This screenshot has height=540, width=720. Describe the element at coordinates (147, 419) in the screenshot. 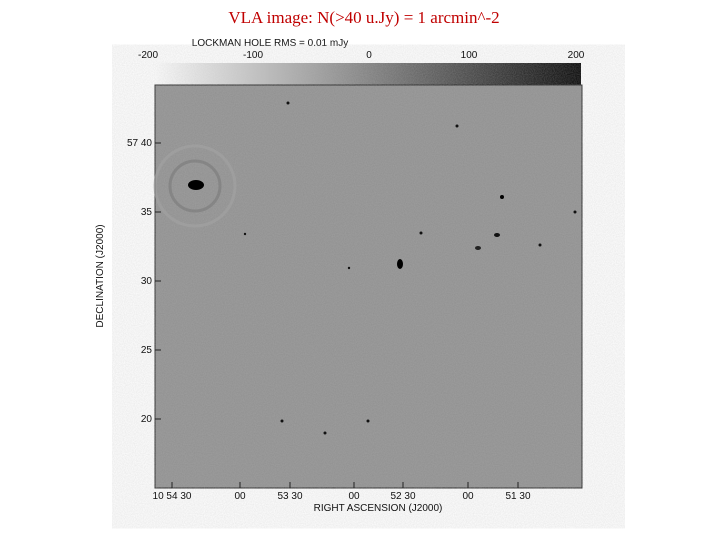

I see `y-tick-label: 20` at that location.